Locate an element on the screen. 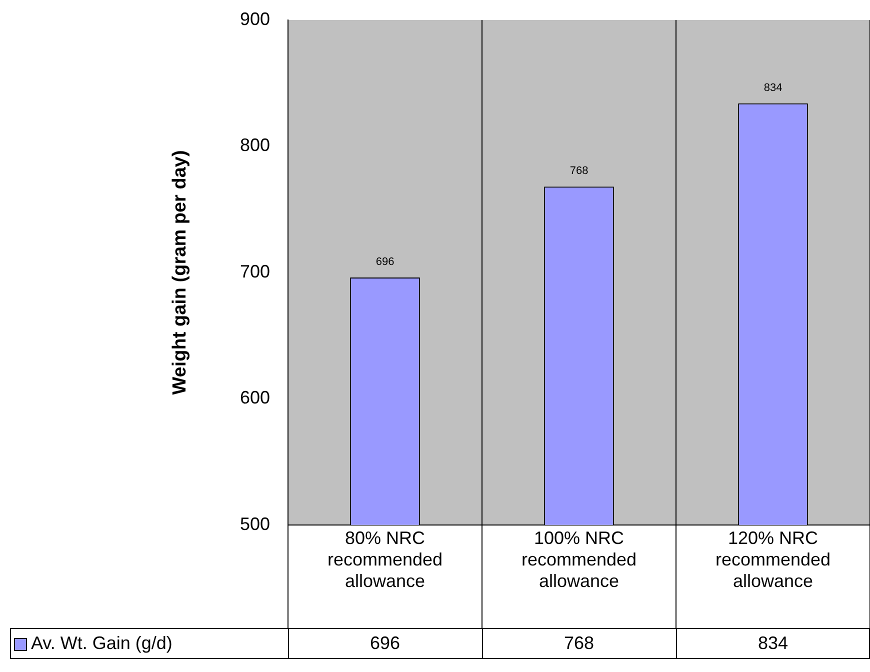 The image size is (870, 672). x-tick-label: 80% NRC recommended allowance is located at coordinates (385, 559).